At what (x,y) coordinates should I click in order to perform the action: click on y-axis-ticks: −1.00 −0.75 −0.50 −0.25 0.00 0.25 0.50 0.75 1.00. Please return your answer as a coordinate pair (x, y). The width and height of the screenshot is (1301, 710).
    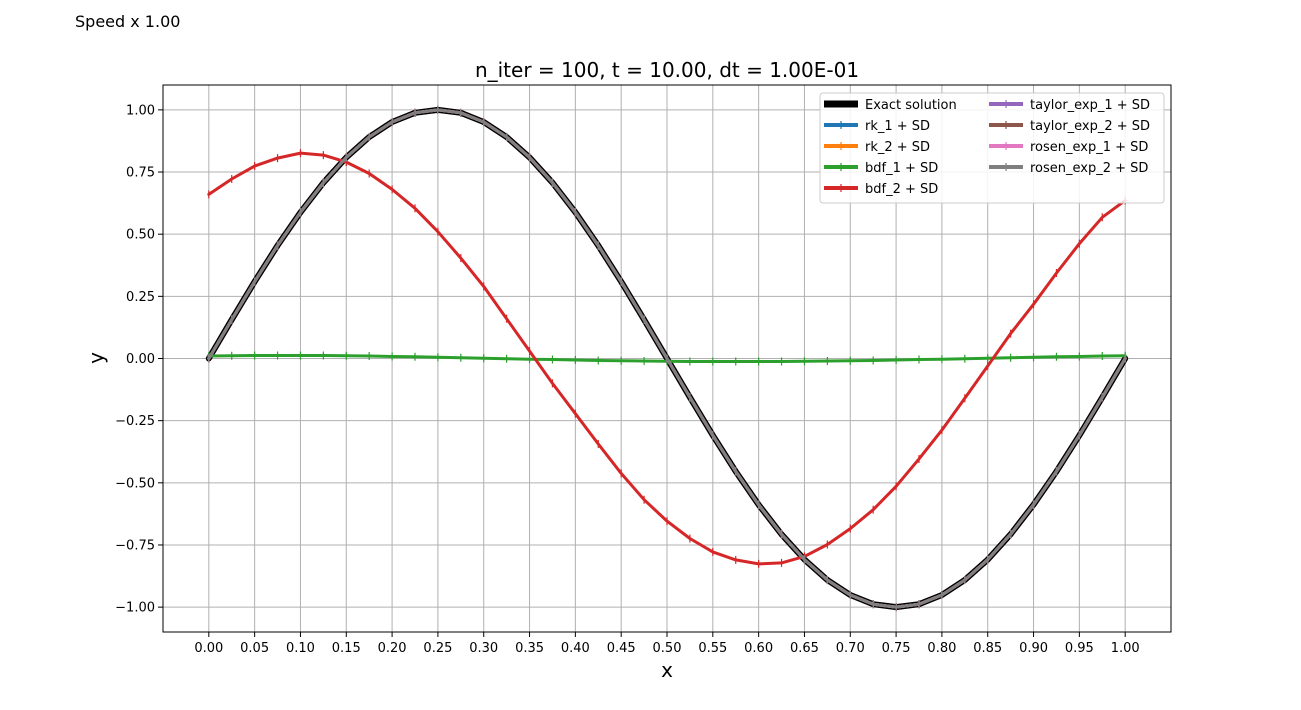
    Looking at the image, I should click on (139, 359).